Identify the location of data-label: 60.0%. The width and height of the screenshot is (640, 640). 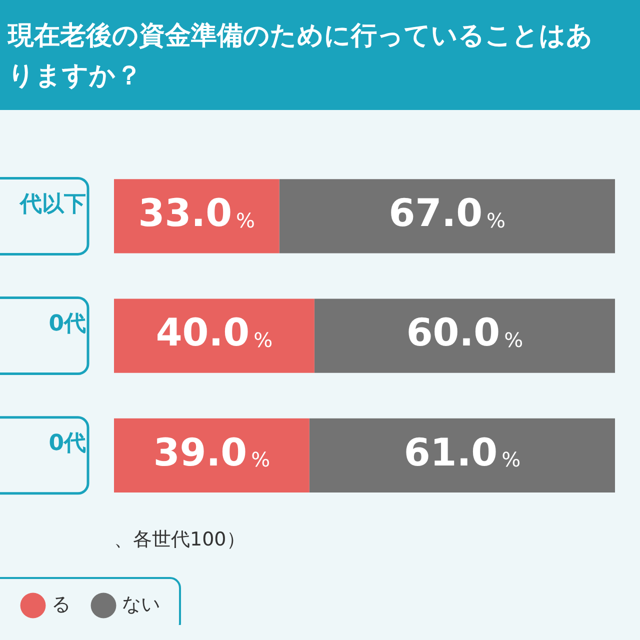
(465, 332).